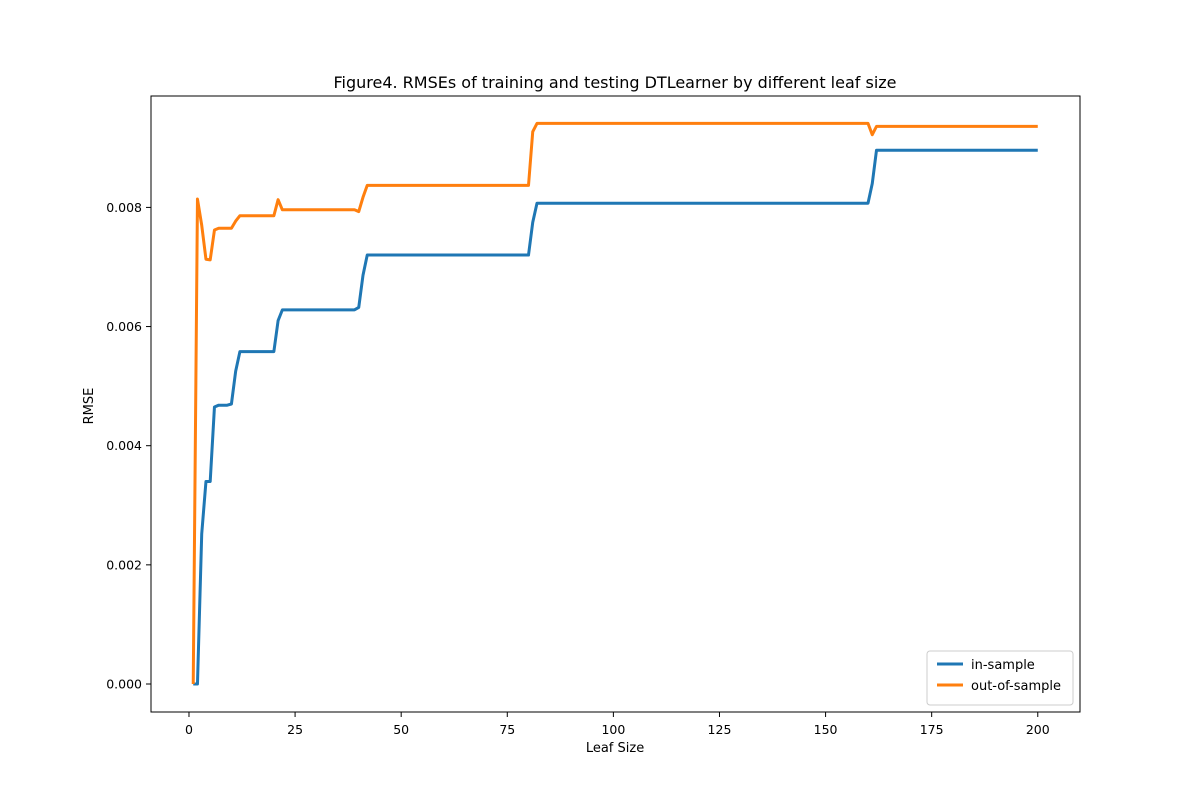  I want to click on y-tick-label: 0.004, so click(124, 445).